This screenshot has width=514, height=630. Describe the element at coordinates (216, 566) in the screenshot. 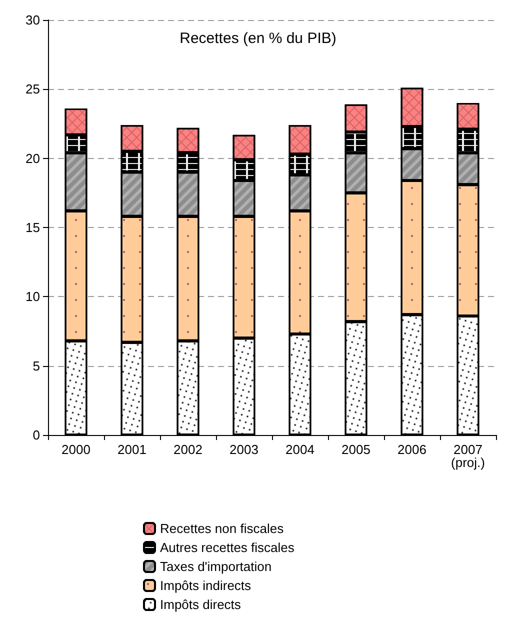

I see `legend-label: Taxes d'importation` at that location.